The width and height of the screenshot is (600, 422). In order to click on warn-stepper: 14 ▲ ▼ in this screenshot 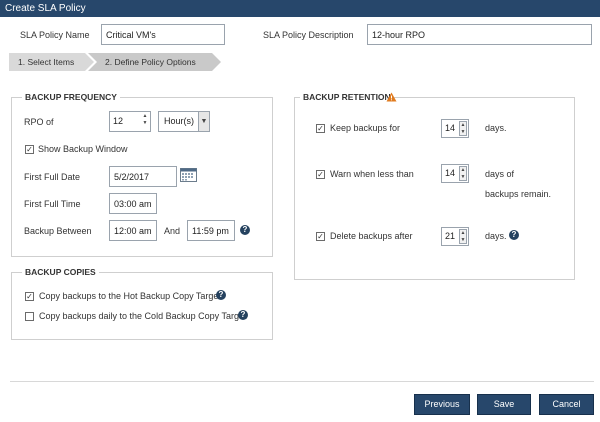, I will do `click(455, 173)`.